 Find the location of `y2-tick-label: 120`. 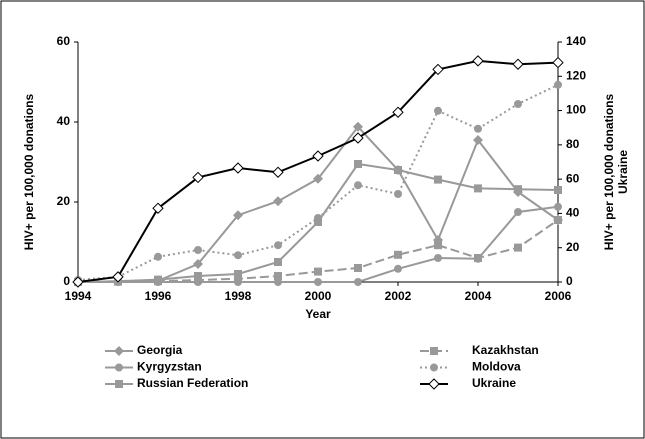

y2-tick-label: 120 is located at coordinates (576, 75).